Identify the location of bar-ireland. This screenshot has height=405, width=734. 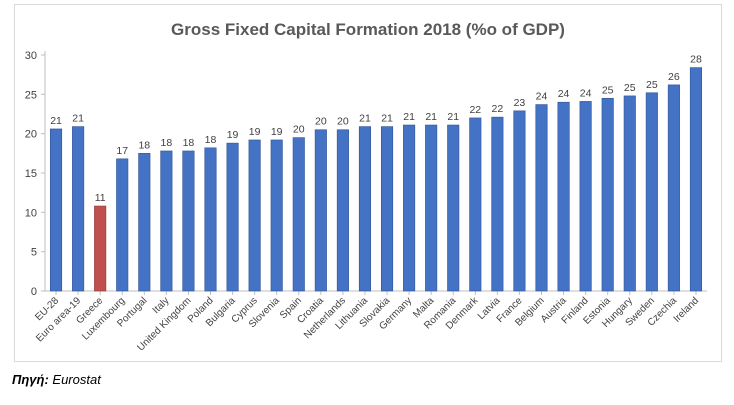
(696, 179).